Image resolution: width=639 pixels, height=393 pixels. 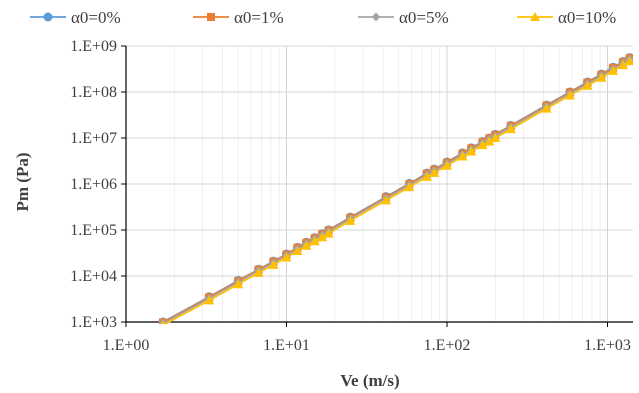 I want to click on y-tick-label: 1.E+07, so click(x=93, y=138).